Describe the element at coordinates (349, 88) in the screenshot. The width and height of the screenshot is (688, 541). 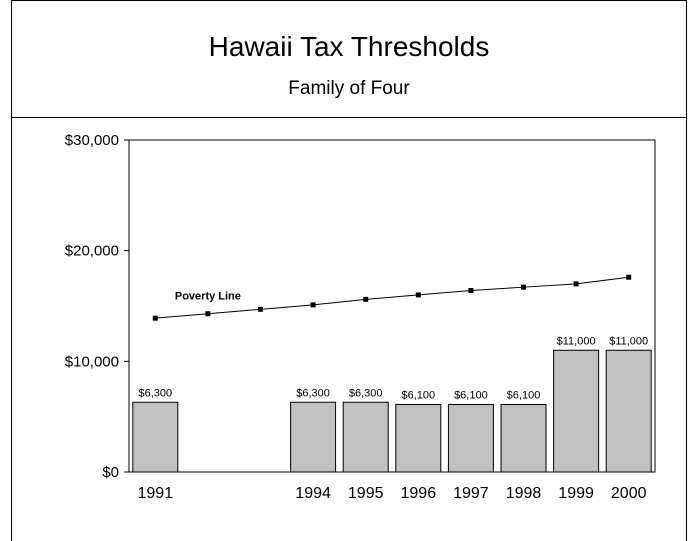
I see `chart-subtitle: Family of Four` at that location.